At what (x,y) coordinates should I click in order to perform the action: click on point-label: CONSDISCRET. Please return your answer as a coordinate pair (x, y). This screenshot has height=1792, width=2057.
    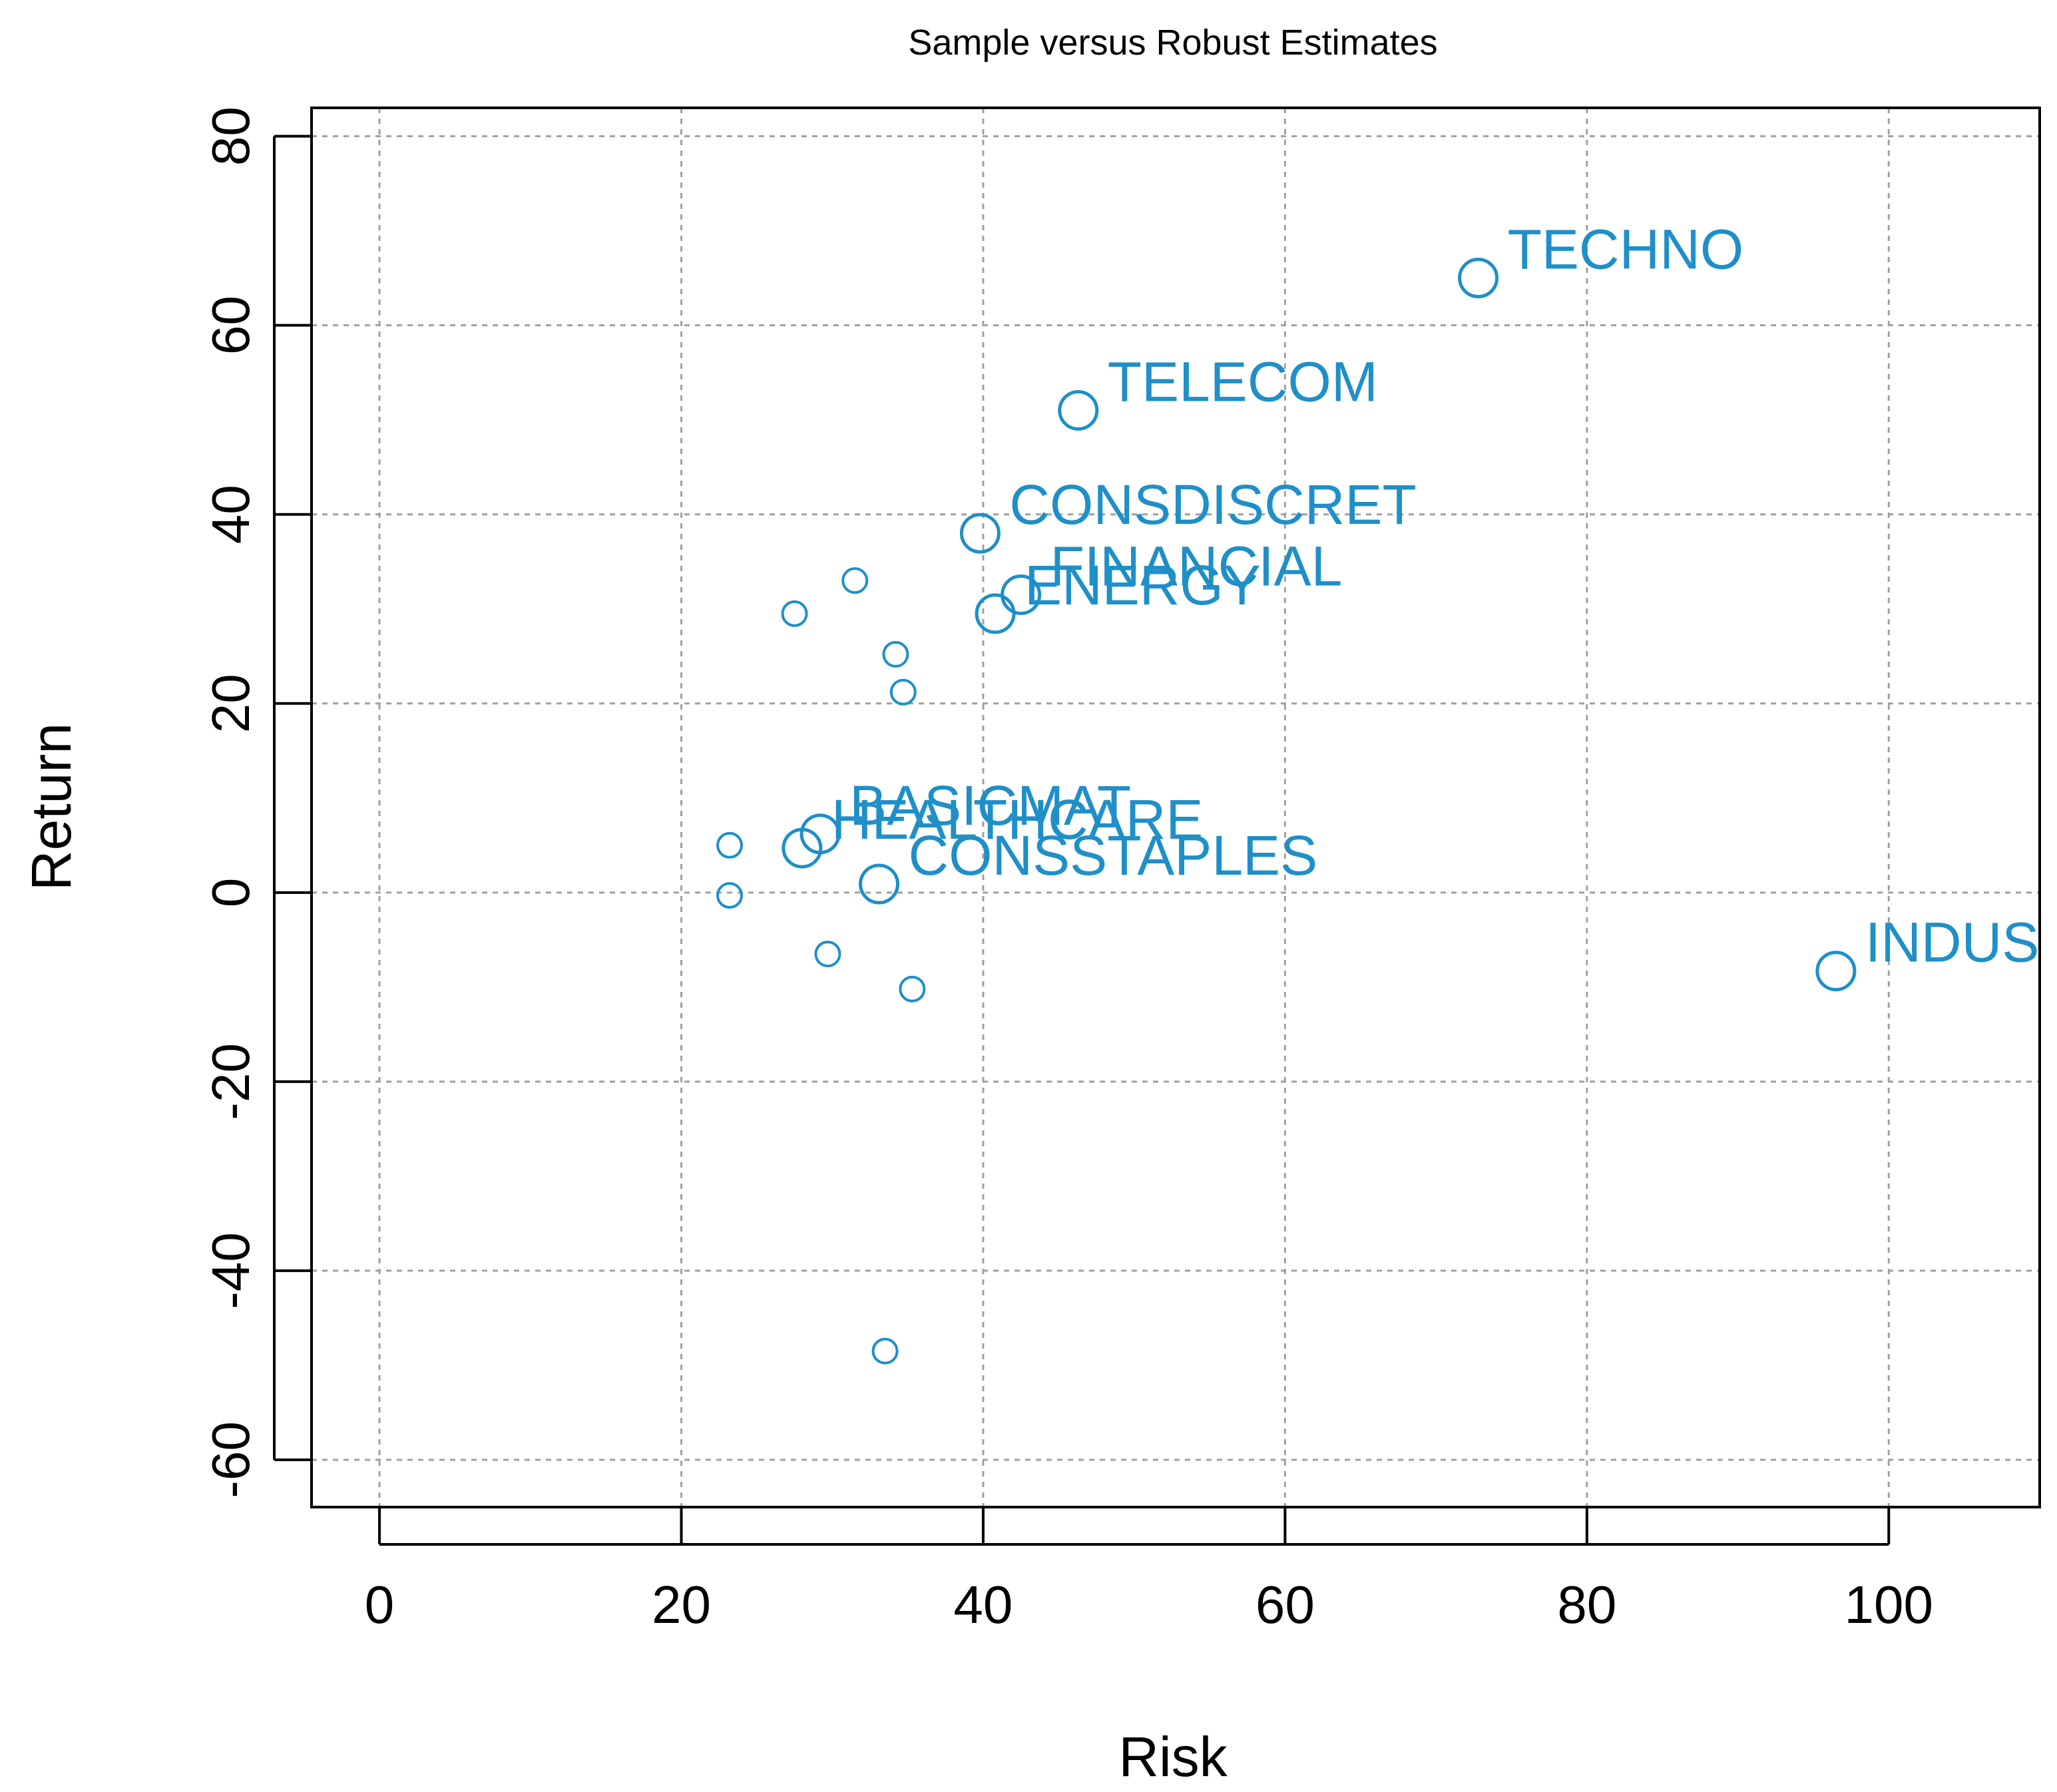
    Looking at the image, I should click on (1212, 504).